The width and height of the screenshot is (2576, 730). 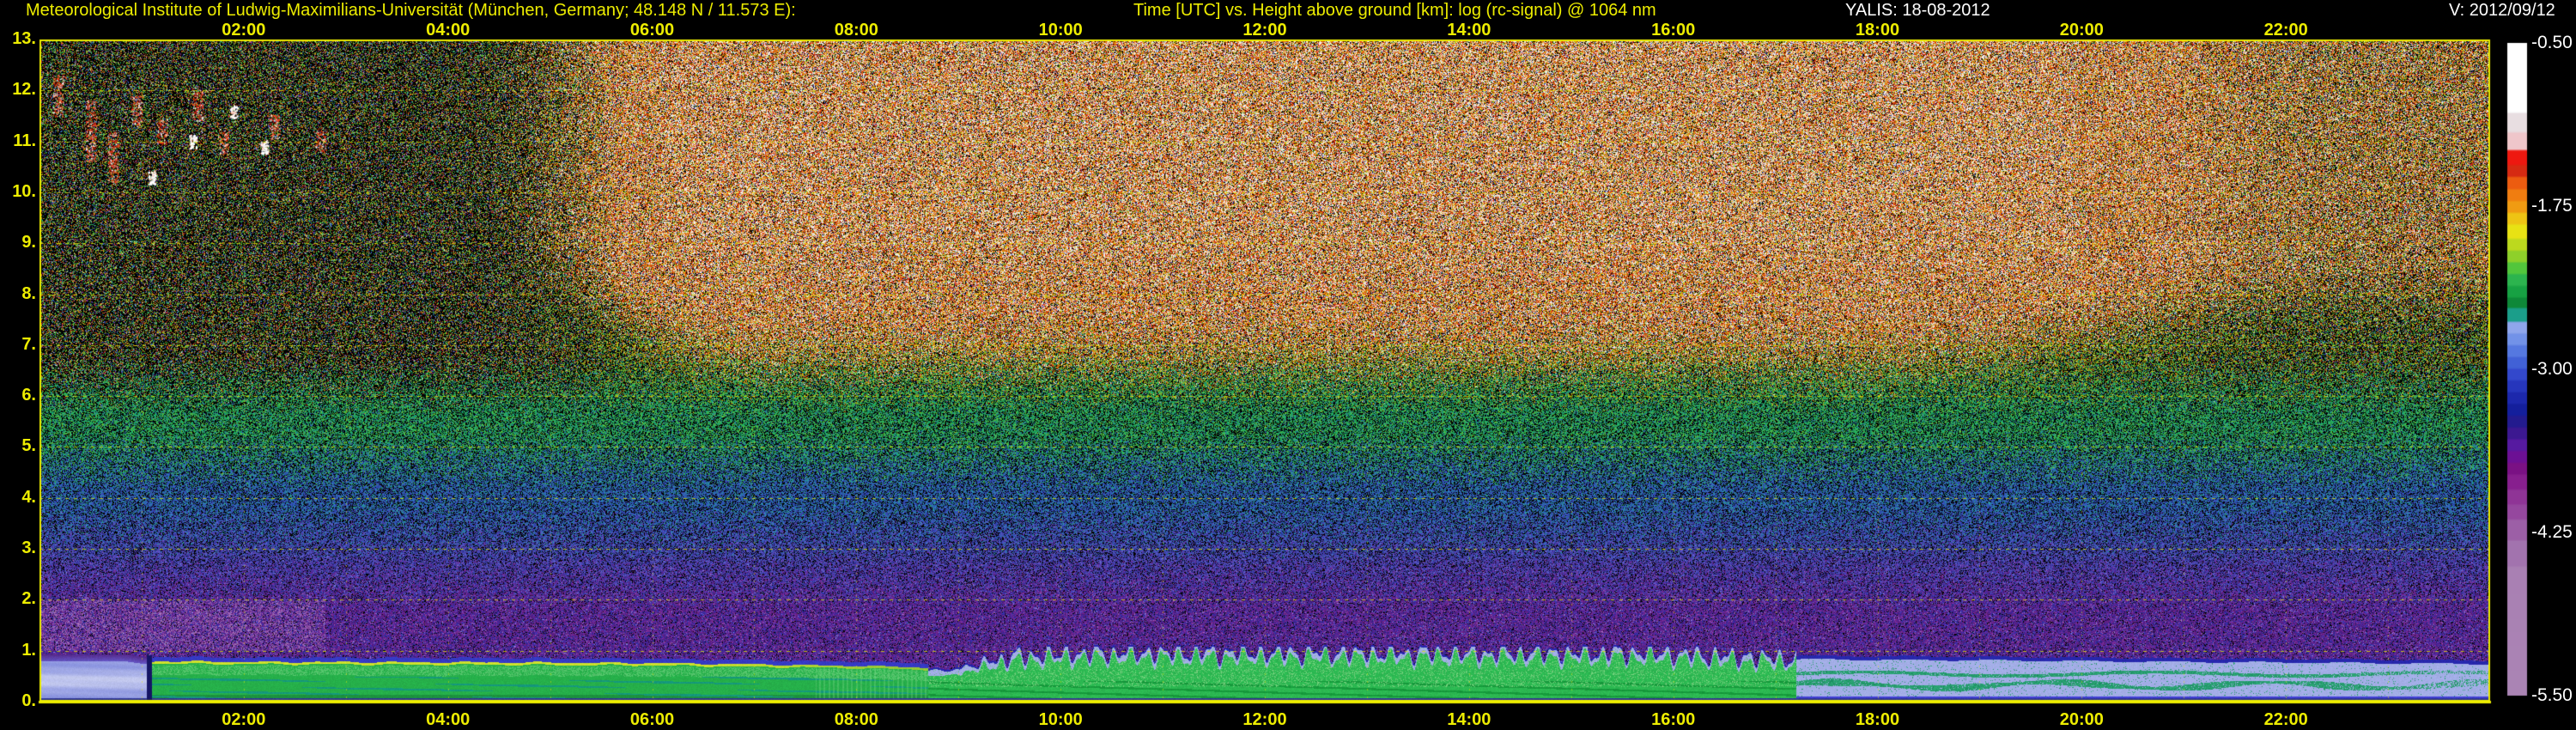 I want to click on y-axis-tick-label: 10., so click(x=24, y=191).